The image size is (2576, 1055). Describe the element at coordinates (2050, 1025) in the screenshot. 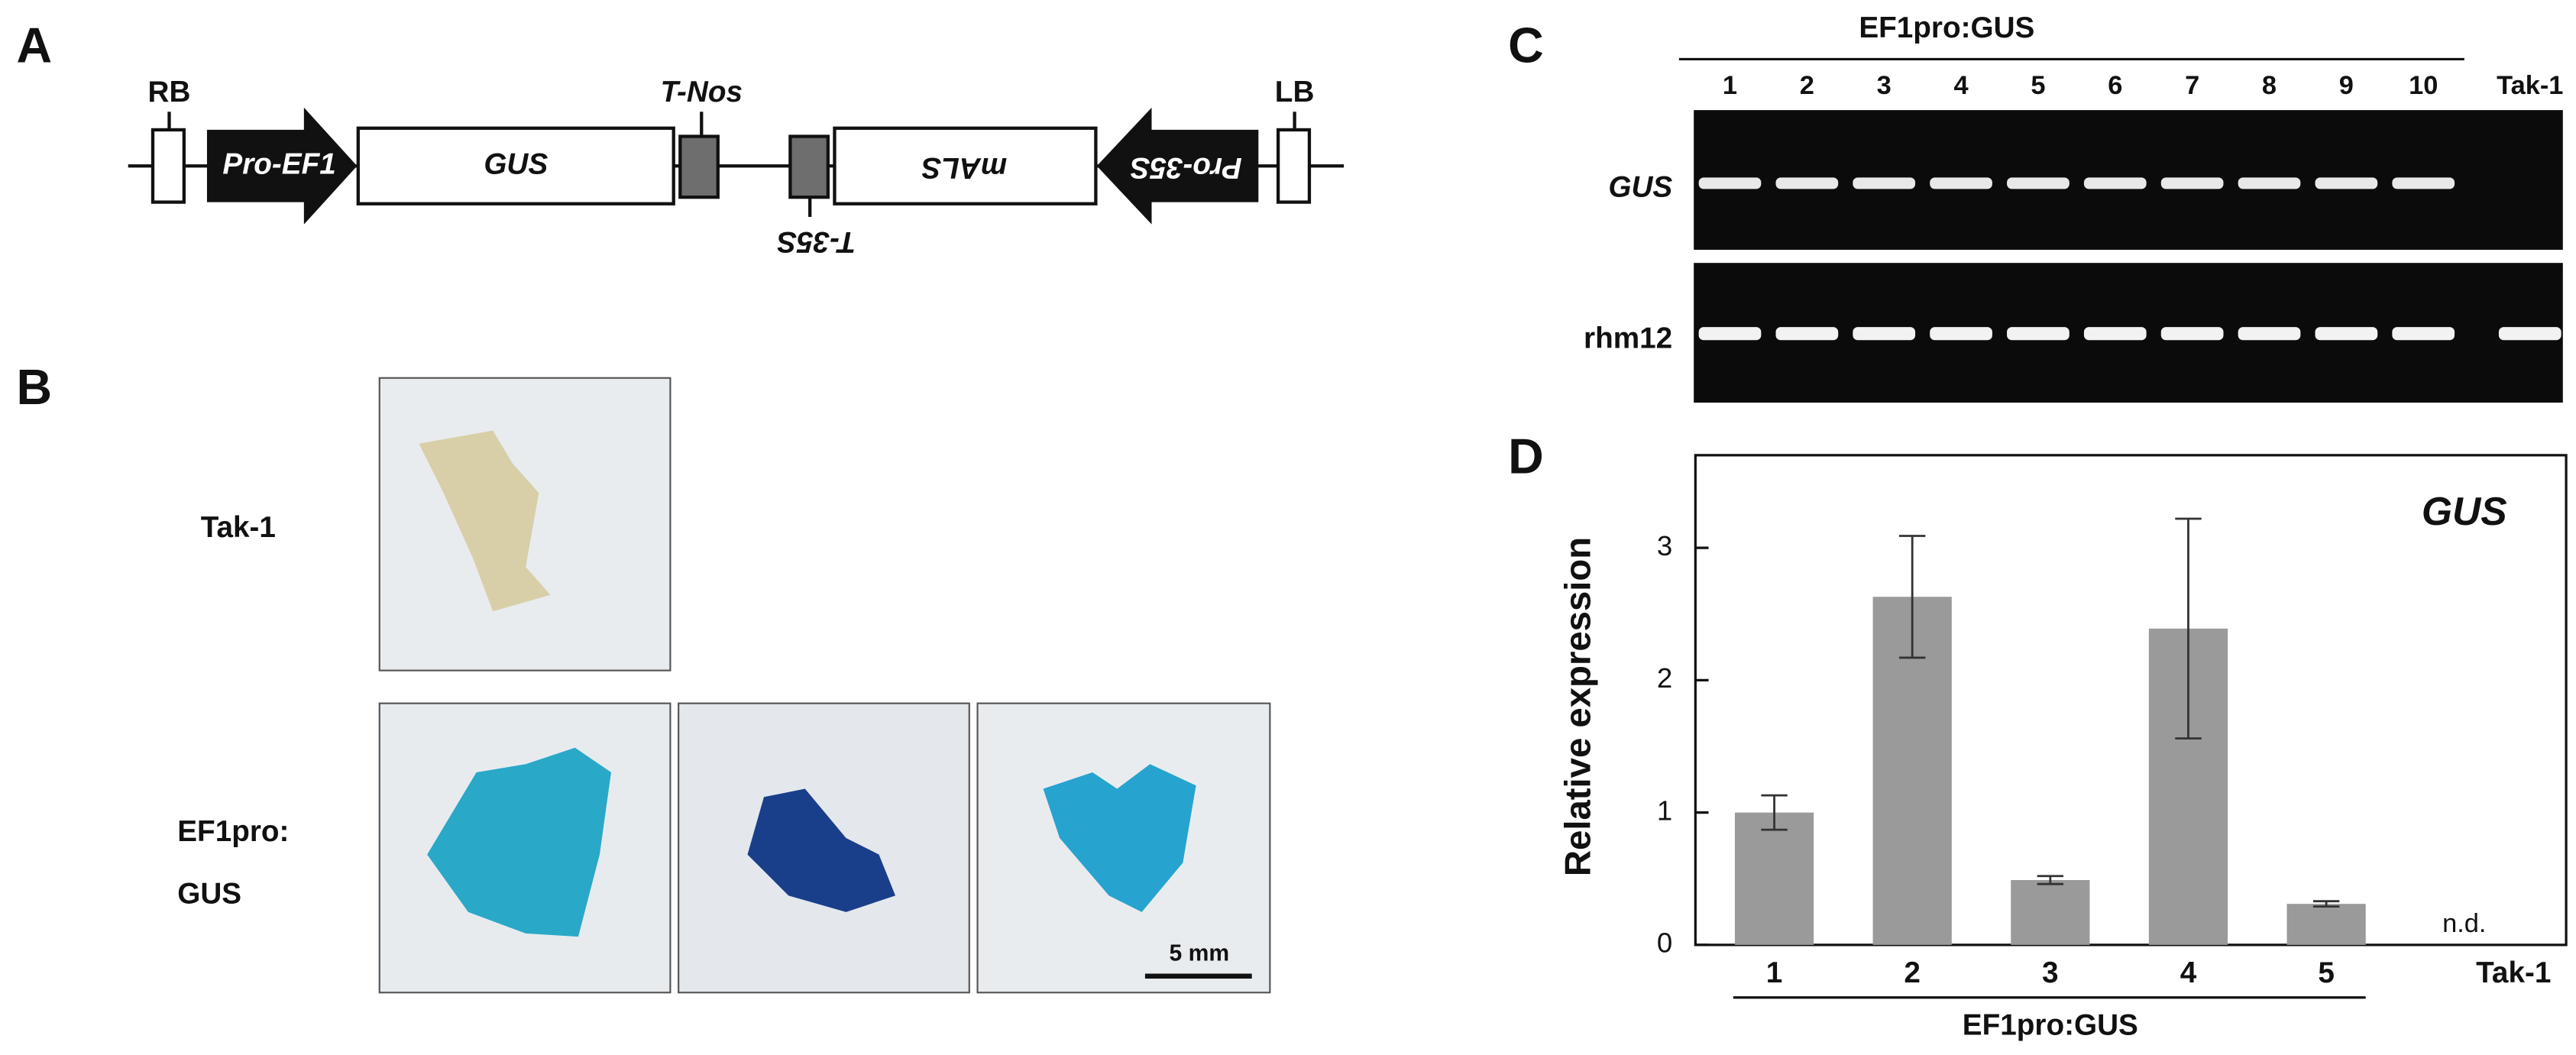

I see `group-label: EF1pro:GUS` at that location.